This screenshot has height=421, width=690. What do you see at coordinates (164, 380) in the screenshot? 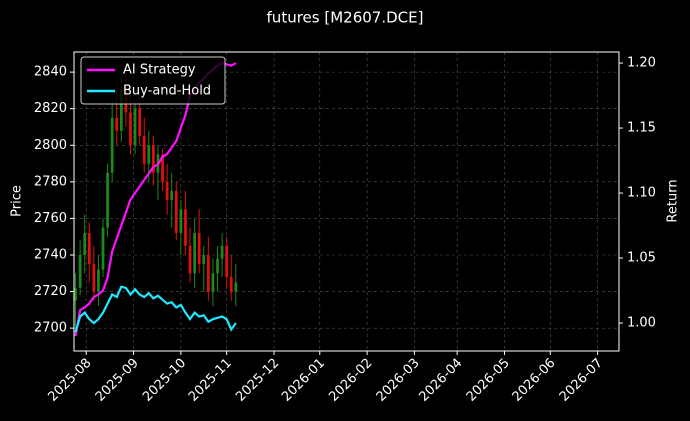
I see `x-tick-label: 2025-10` at bounding box center [164, 380].